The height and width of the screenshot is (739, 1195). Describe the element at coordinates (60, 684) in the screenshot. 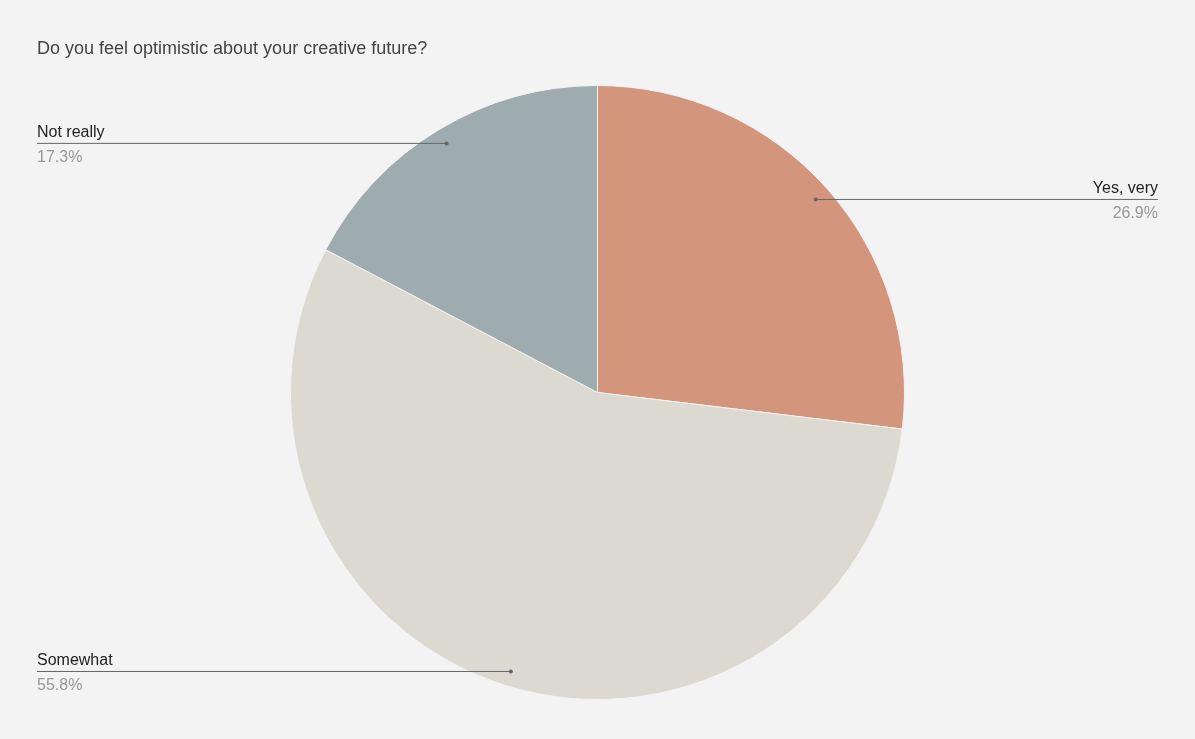

I see `data-label: 55.8%` at that location.